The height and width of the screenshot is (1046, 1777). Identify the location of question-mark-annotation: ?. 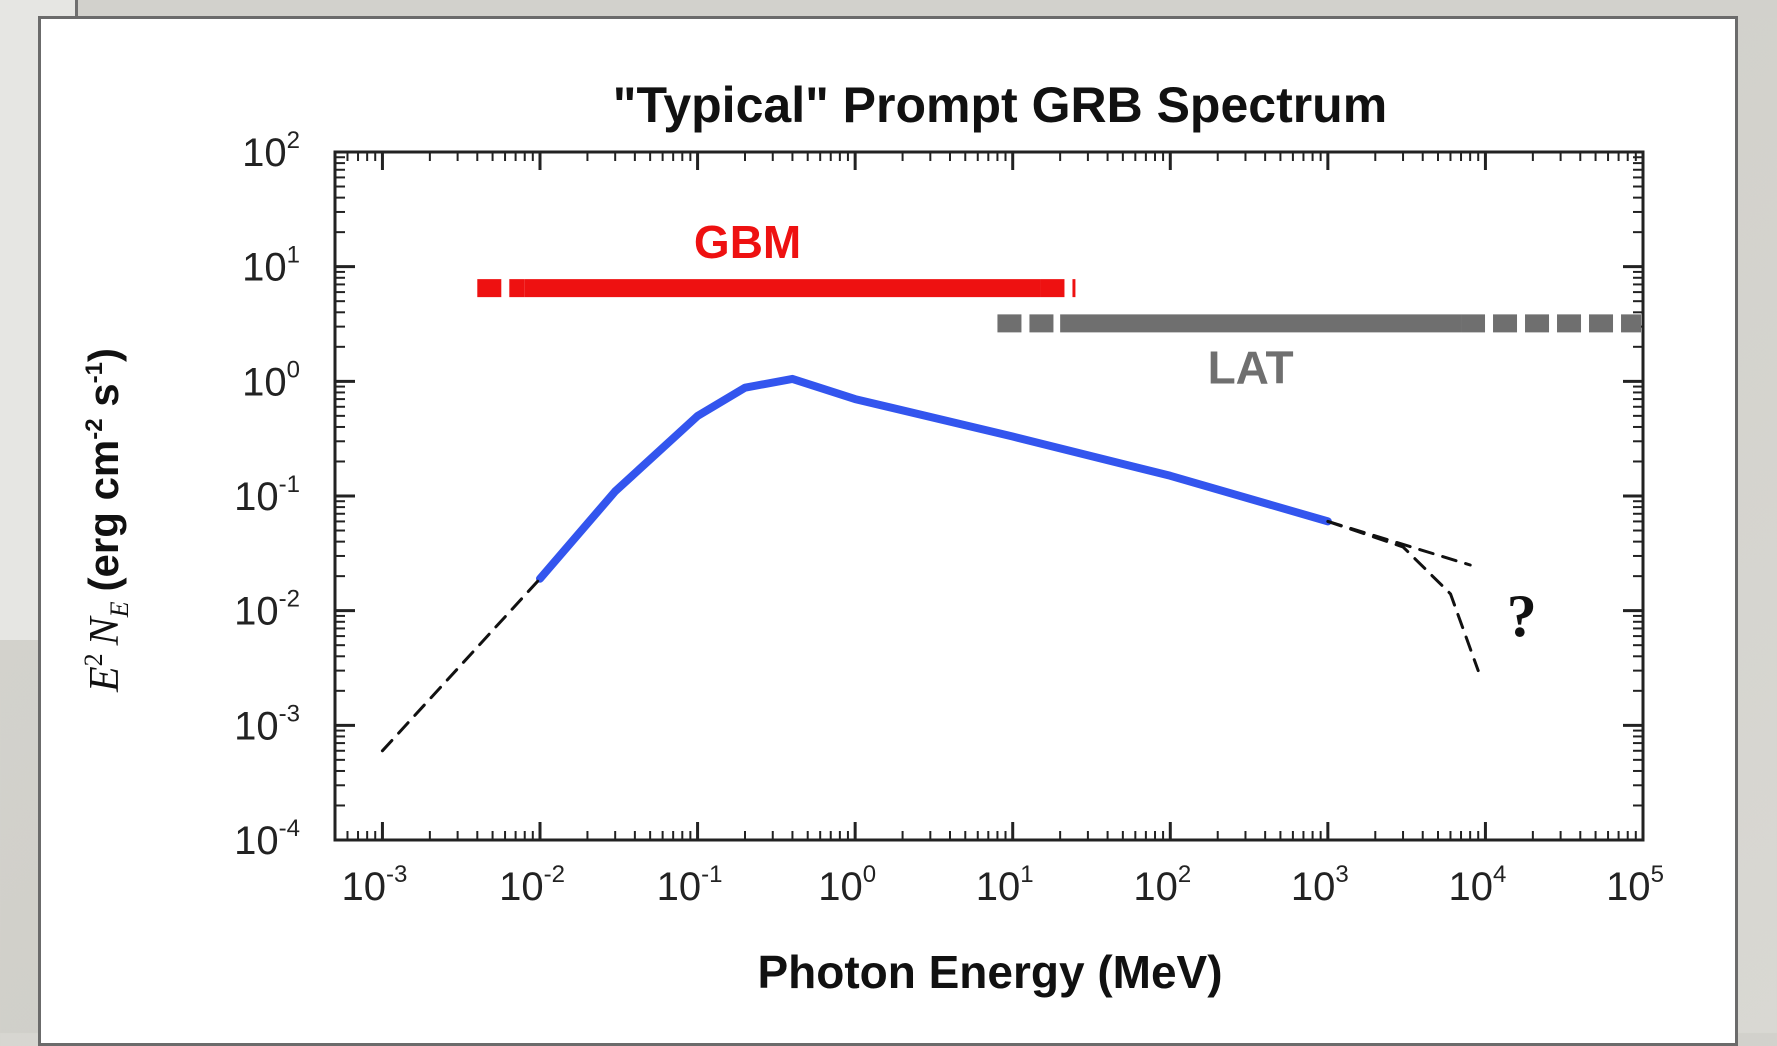
(1522, 616).